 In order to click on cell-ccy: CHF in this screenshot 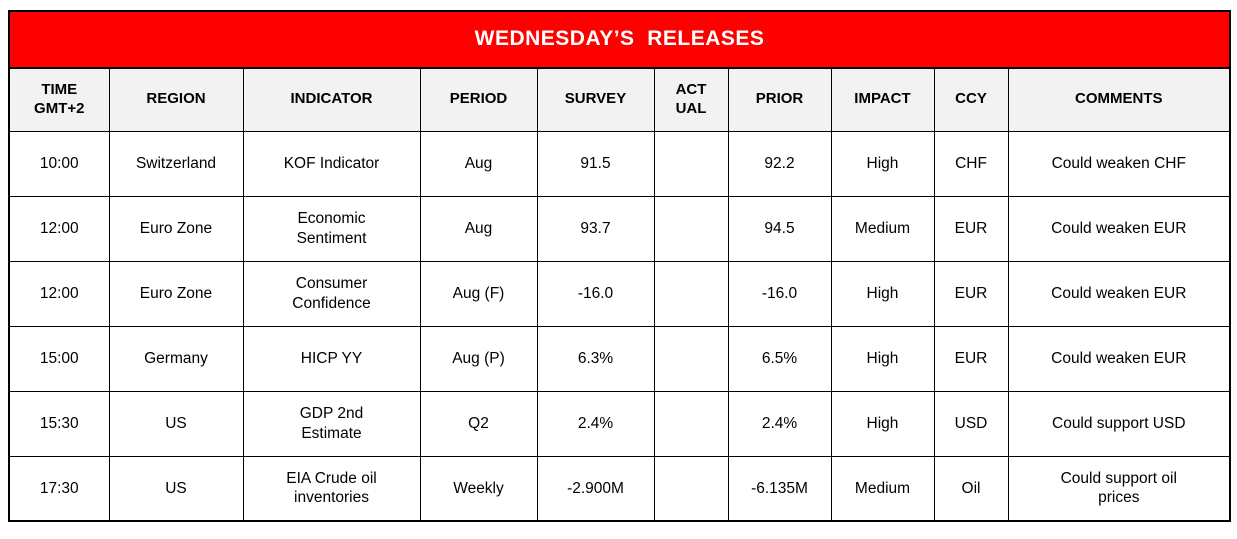, I will do `click(971, 163)`.